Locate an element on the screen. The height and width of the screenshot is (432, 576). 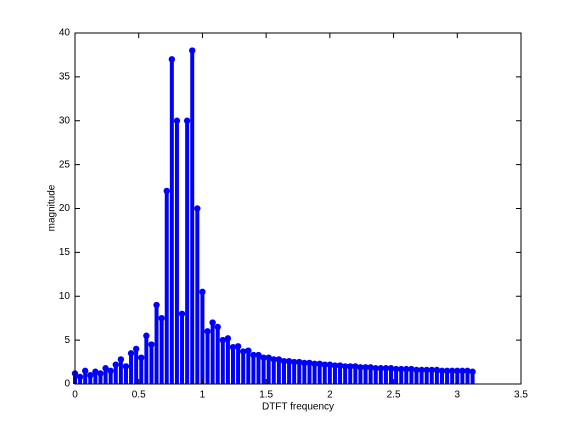
y-tick-label: 20 is located at coordinates (65, 208).